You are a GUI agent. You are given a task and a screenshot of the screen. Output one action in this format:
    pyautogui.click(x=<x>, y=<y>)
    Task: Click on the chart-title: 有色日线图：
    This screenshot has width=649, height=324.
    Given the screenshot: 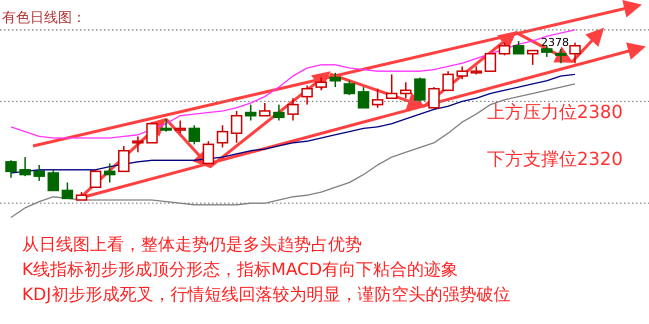 What is the action you would take?
    pyautogui.click(x=44, y=18)
    